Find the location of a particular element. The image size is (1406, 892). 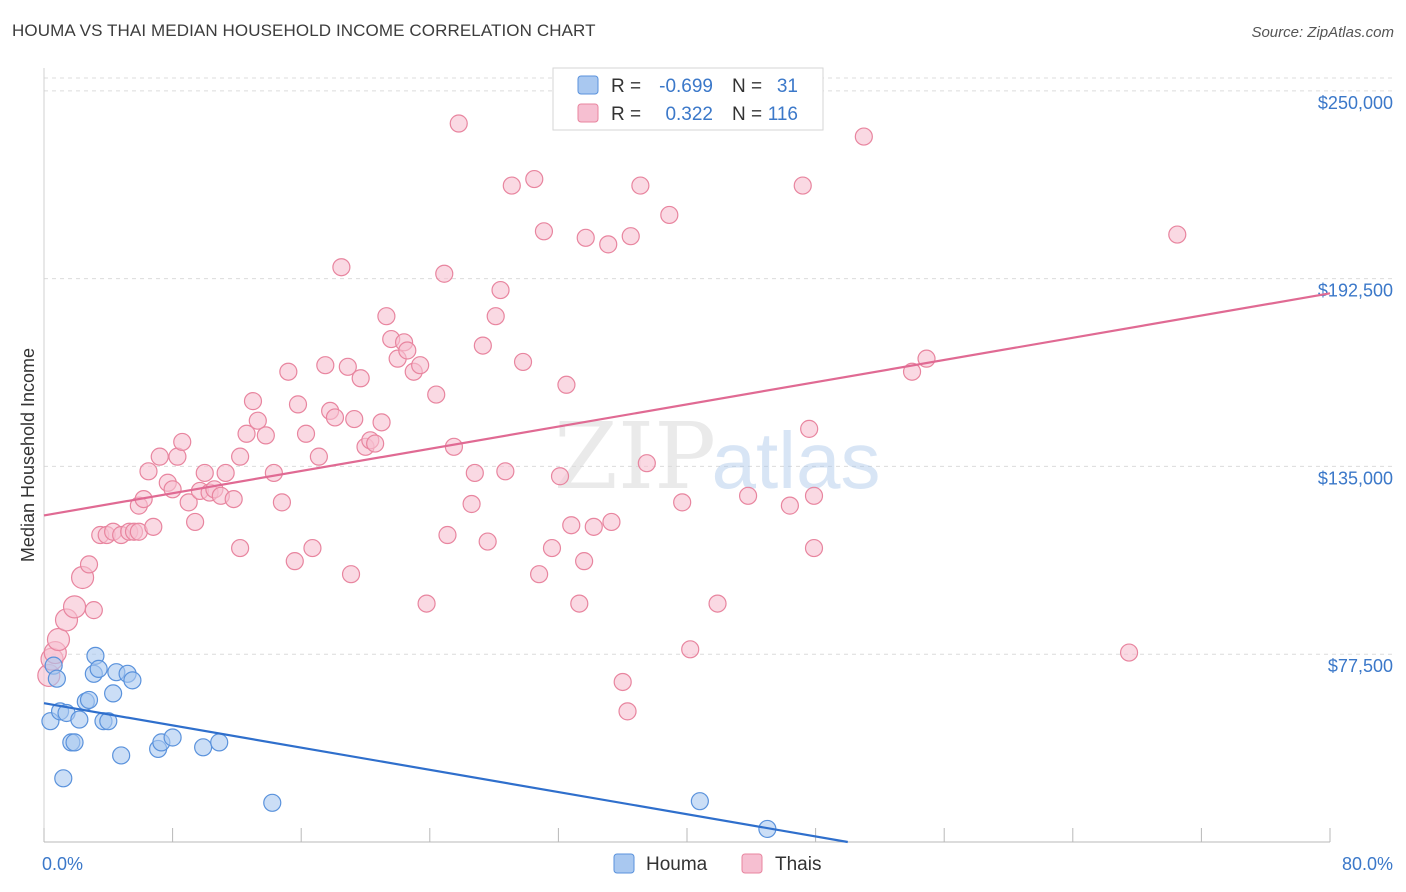

legend-swatch-thais is located at coordinates (588, 113).